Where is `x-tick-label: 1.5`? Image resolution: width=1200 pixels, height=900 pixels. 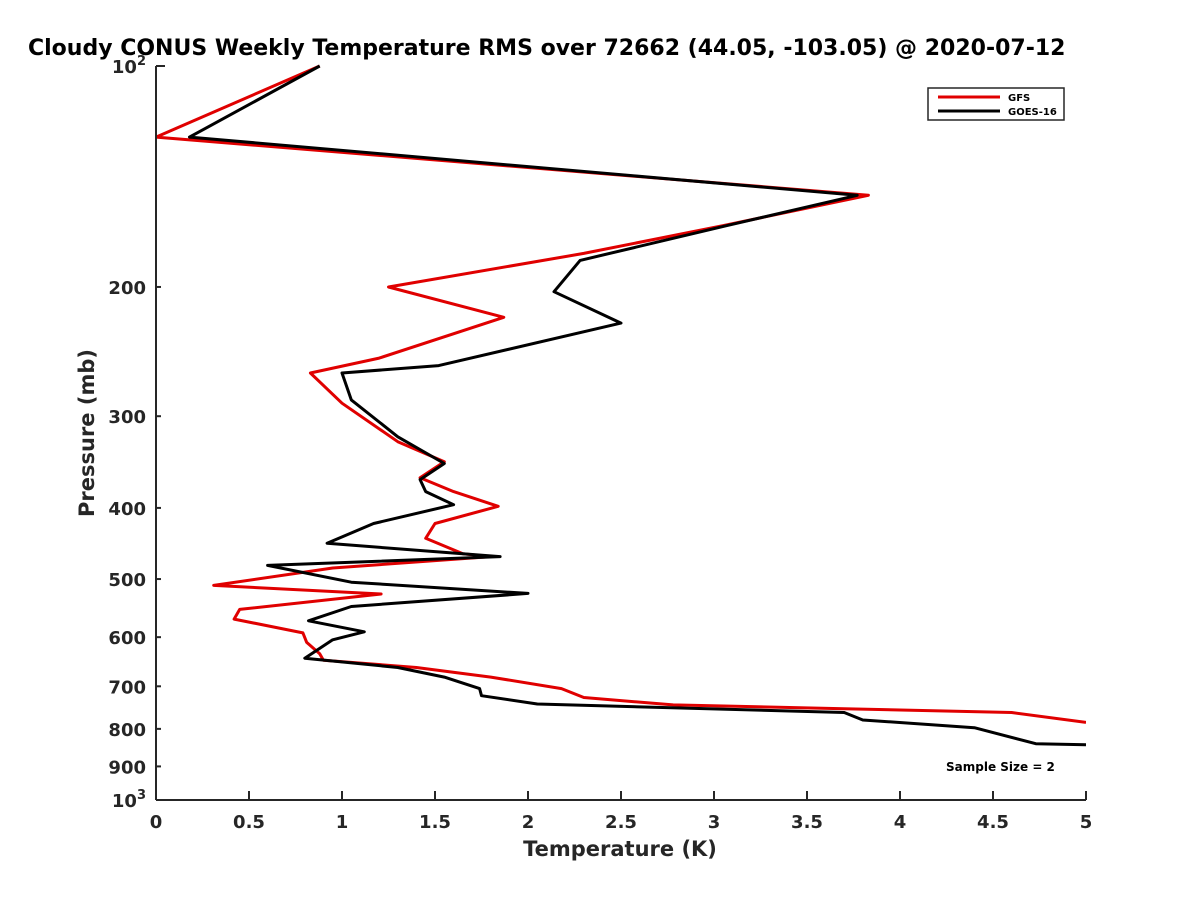 x-tick-label: 1.5 is located at coordinates (435, 822).